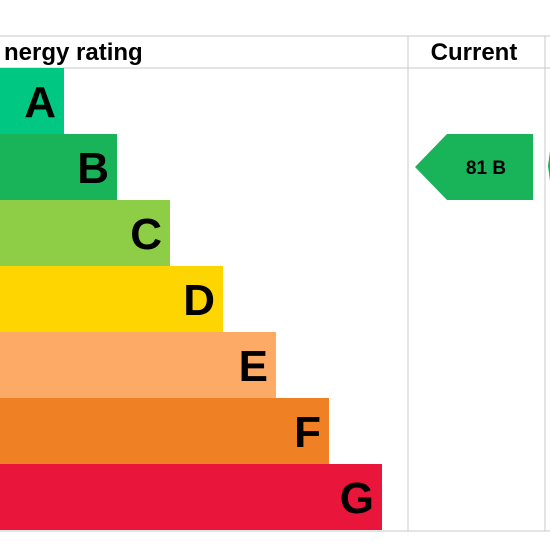 The image size is (550, 550). I want to click on current-pointer-label: 81 B, so click(486, 168).